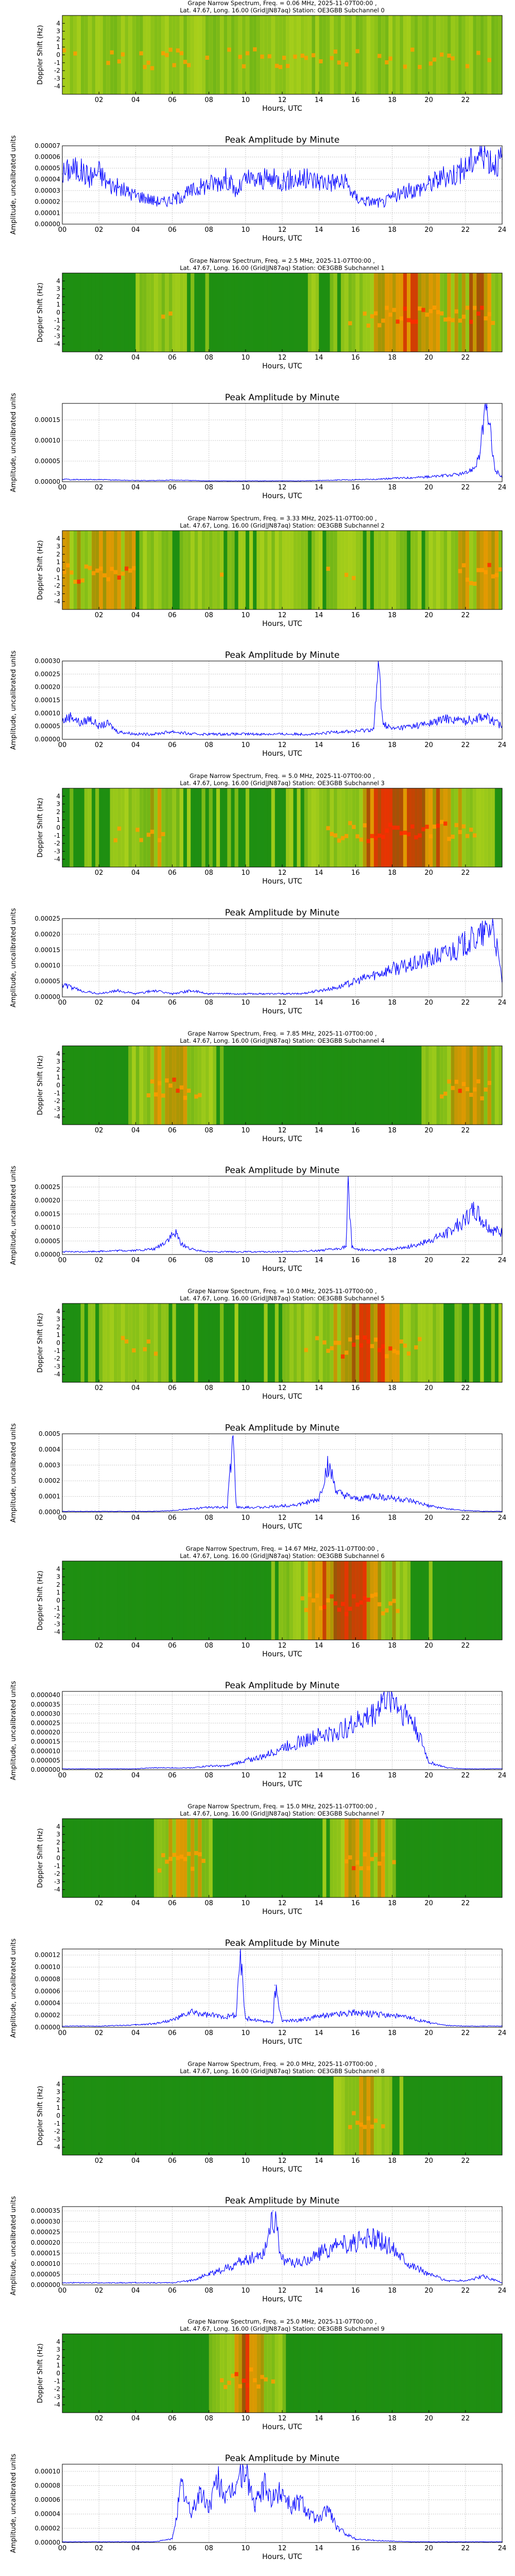 Image resolution: width=515 pixels, height=2576 pixels. Describe the element at coordinates (503, 230) in the screenshot. I see `x-tick-label: 24` at that location.